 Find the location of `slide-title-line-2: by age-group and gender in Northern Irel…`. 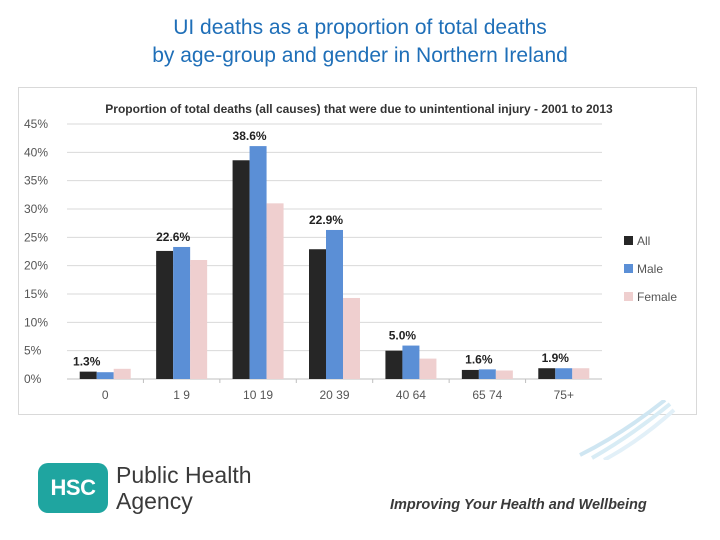

slide-title-line-2: by age-group and gender in Northern Irel… is located at coordinates (360, 55).